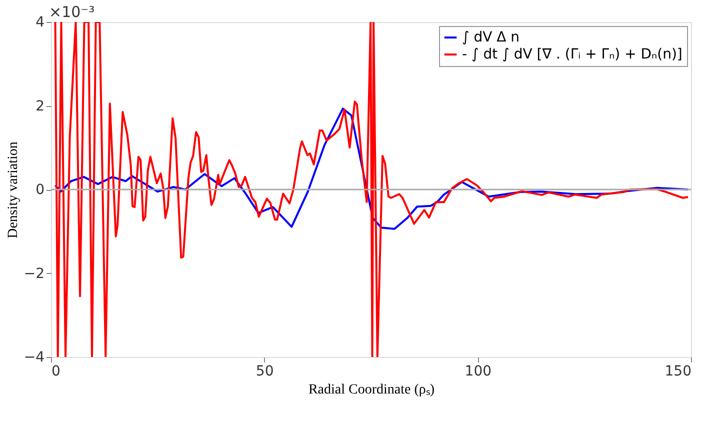  I want to click on x-tick-label: 100, so click(478, 372).